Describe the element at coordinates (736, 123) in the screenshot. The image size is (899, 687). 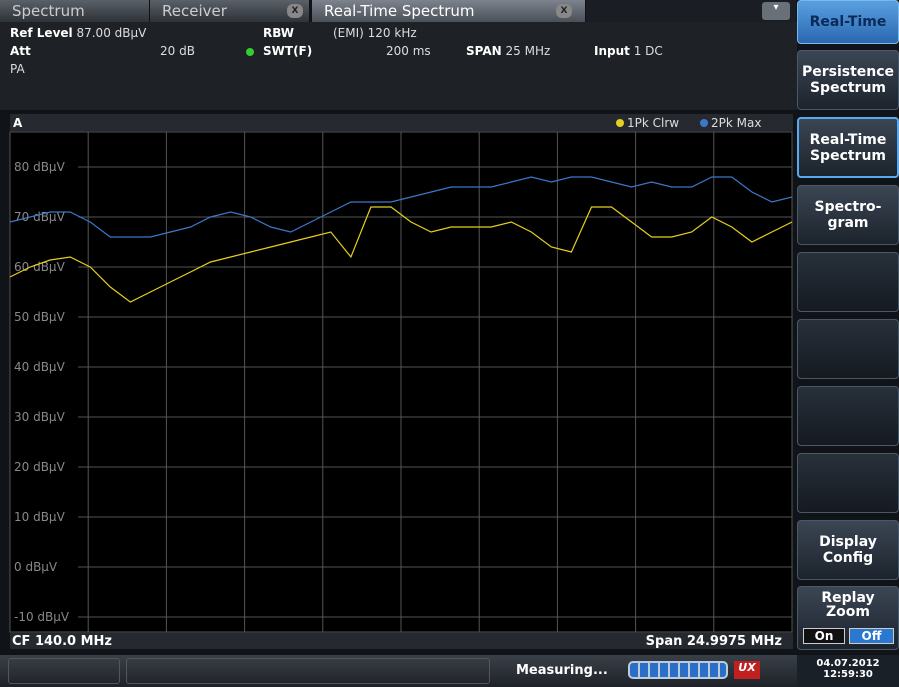
I see `legend-label: 2Pk Max` at that location.